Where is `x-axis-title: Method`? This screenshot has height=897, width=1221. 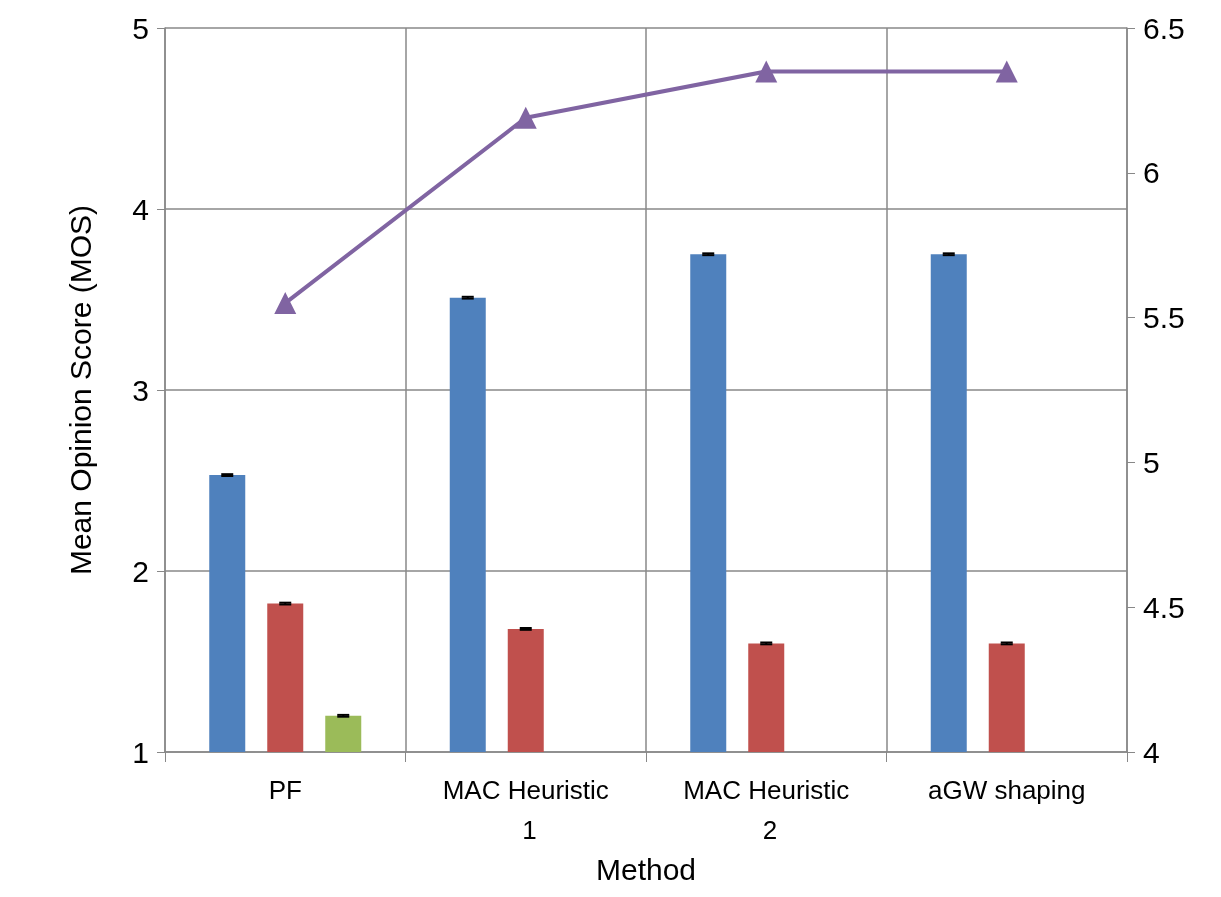
x-axis-title: Method is located at coordinates (646, 870).